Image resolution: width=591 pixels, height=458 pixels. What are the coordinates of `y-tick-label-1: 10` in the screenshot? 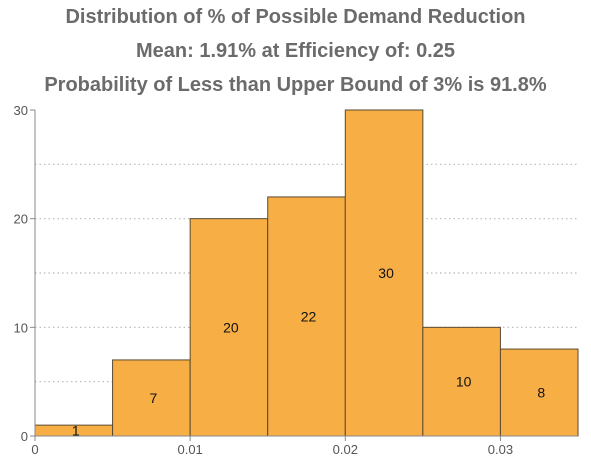 It's located at (21, 327).